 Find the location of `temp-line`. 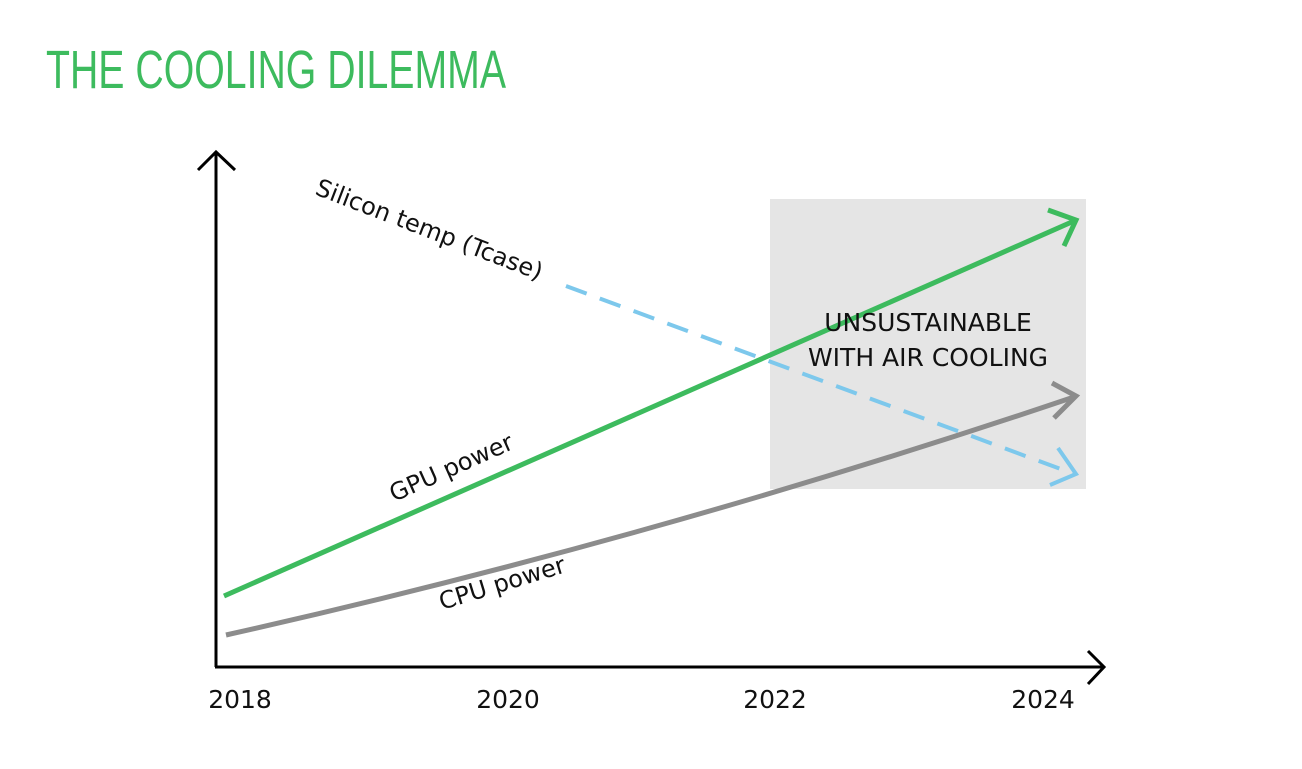

temp-line is located at coordinates (822, 385).